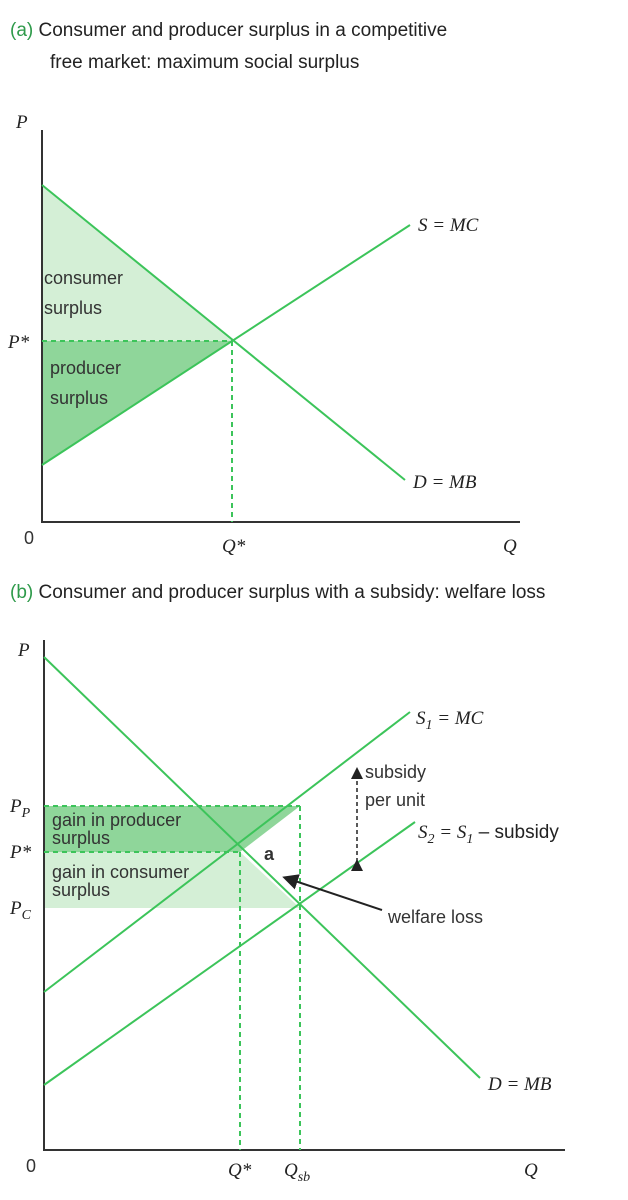 The width and height of the screenshot is (628, 1200). What do you see at coordinates (20, 910) in the screenshot?
I see `pc-label: PC` at bounding box center [20, 910].